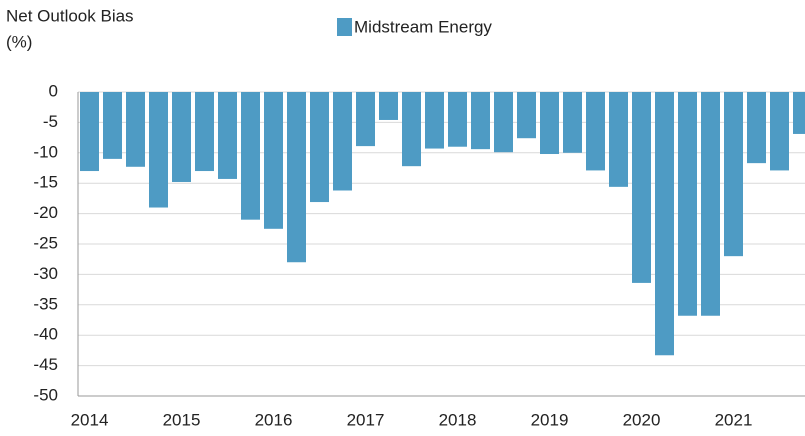 The height and width of the screenshot is (436, 805). Describe the element at coordinates (90, 419) in the screenshot. I see `x-tick-label: 2014` at that location.